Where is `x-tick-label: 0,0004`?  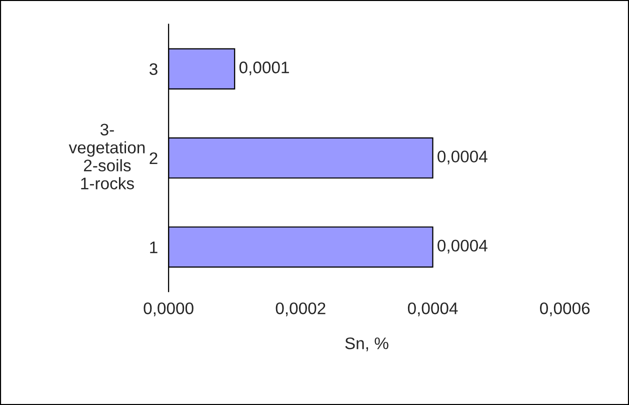 x-tick-label: 0,0004 is located at coordinates (433, 309).